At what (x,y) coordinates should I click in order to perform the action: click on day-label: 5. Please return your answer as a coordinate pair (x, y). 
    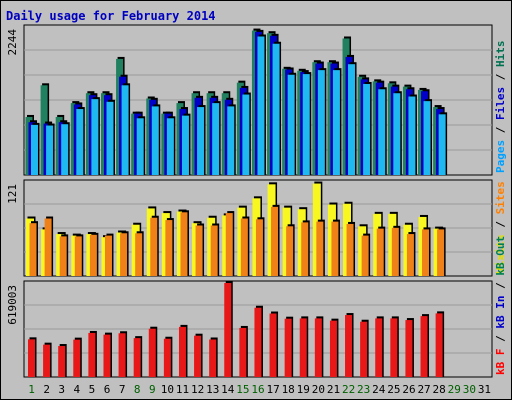
    Looking at the image, I should click on (92, 389).